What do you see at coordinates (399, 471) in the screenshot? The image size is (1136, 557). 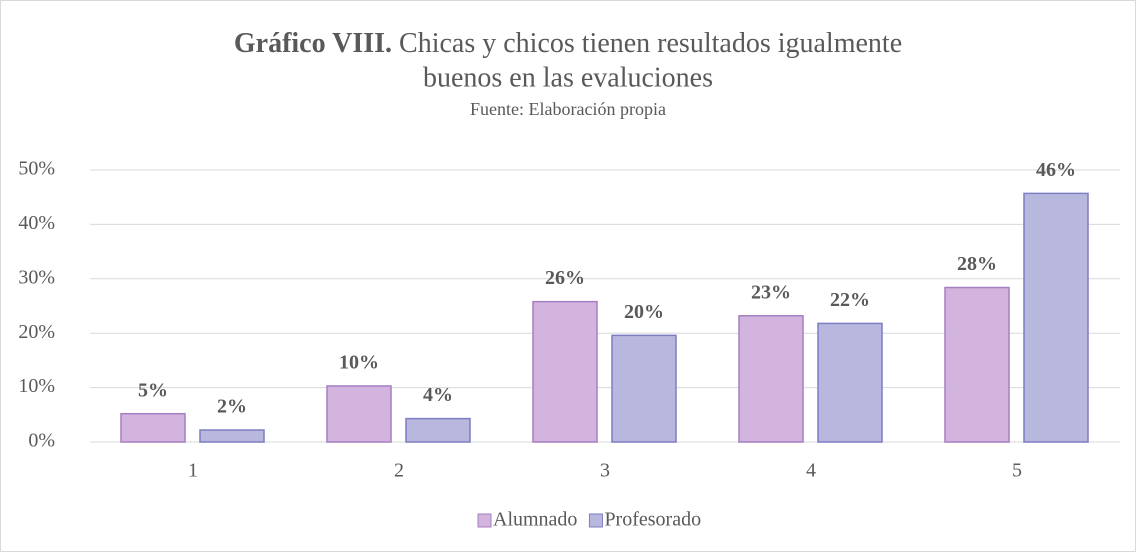 I see `x-tick-label: 2` at bounding box center [399, 471].